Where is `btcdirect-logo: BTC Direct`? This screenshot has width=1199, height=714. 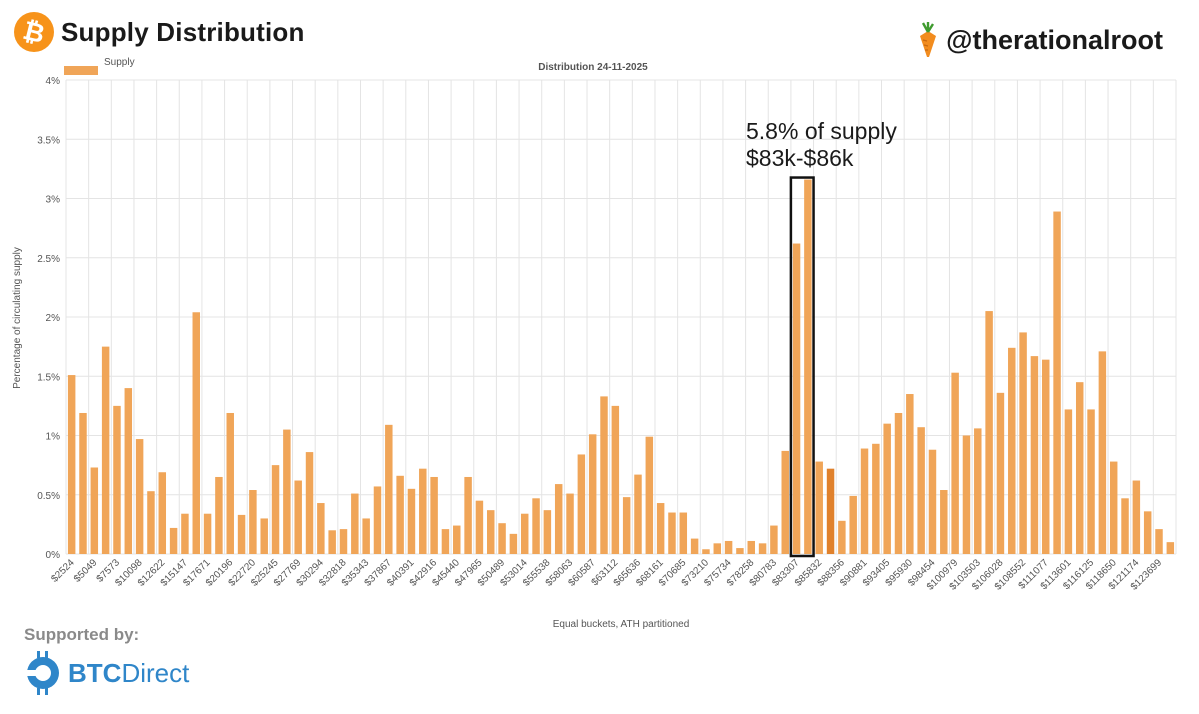 btcdirect-logo: BTC Direct is located at coordinates (106, 673).